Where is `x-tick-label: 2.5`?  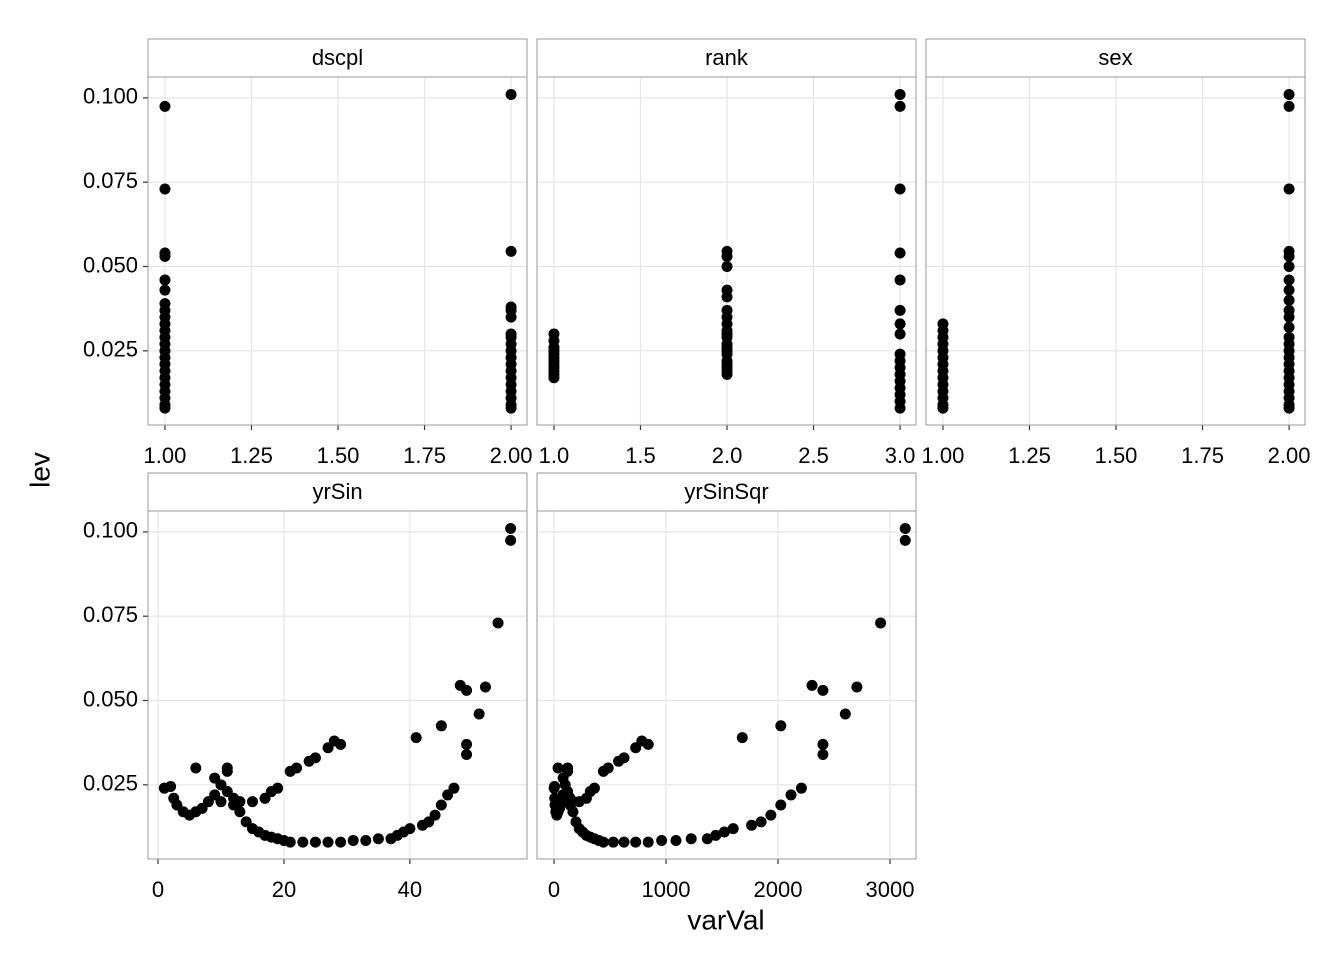 x-tick-label: 2.5 is located at coordinates (813, 455).